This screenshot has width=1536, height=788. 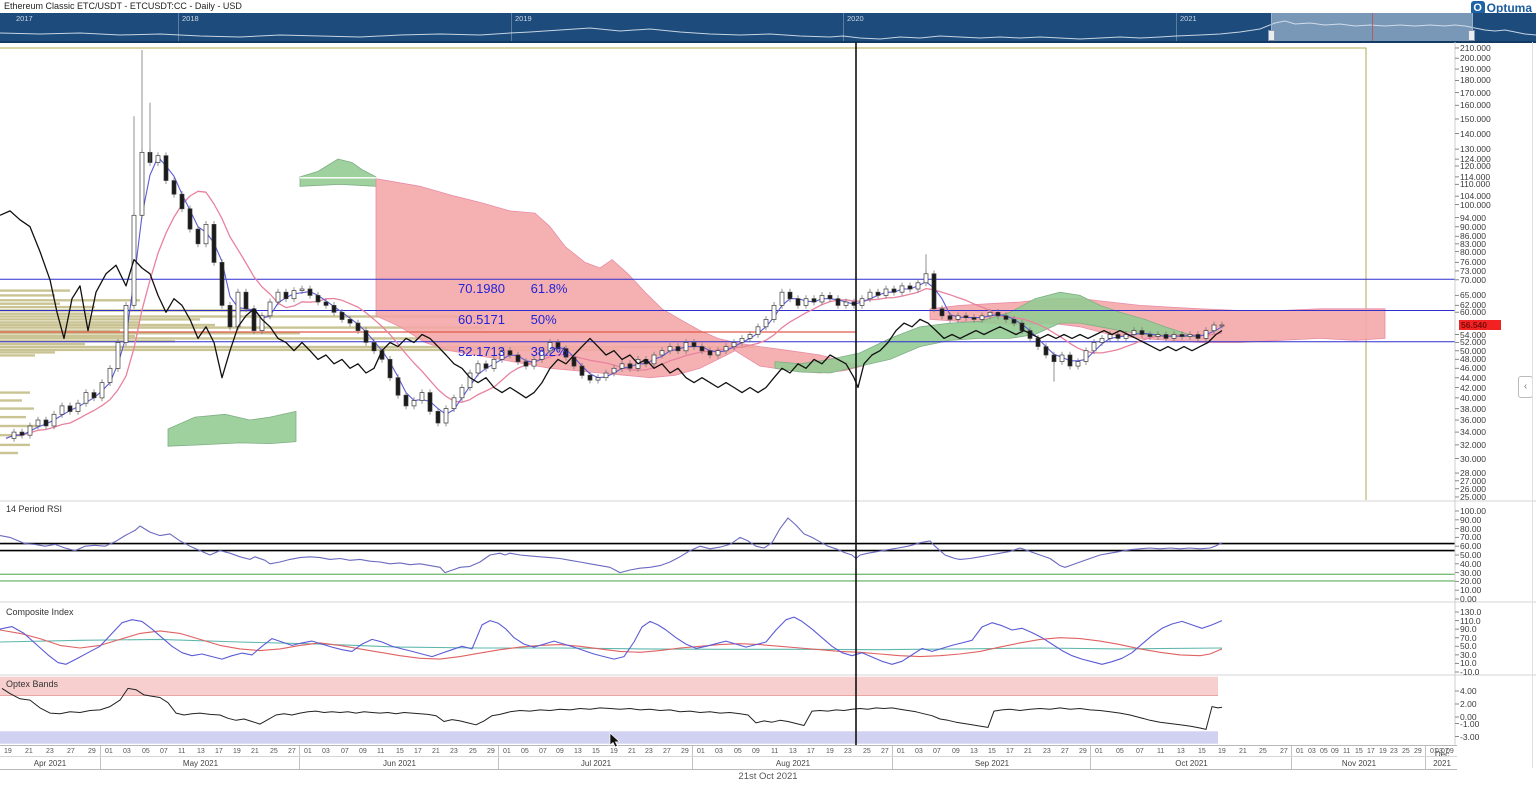 What do you see at coordinates (1509, 8) in the screenshot?
I see `optuma-logo-text: Optuma` at bounding box center [1509, 8].